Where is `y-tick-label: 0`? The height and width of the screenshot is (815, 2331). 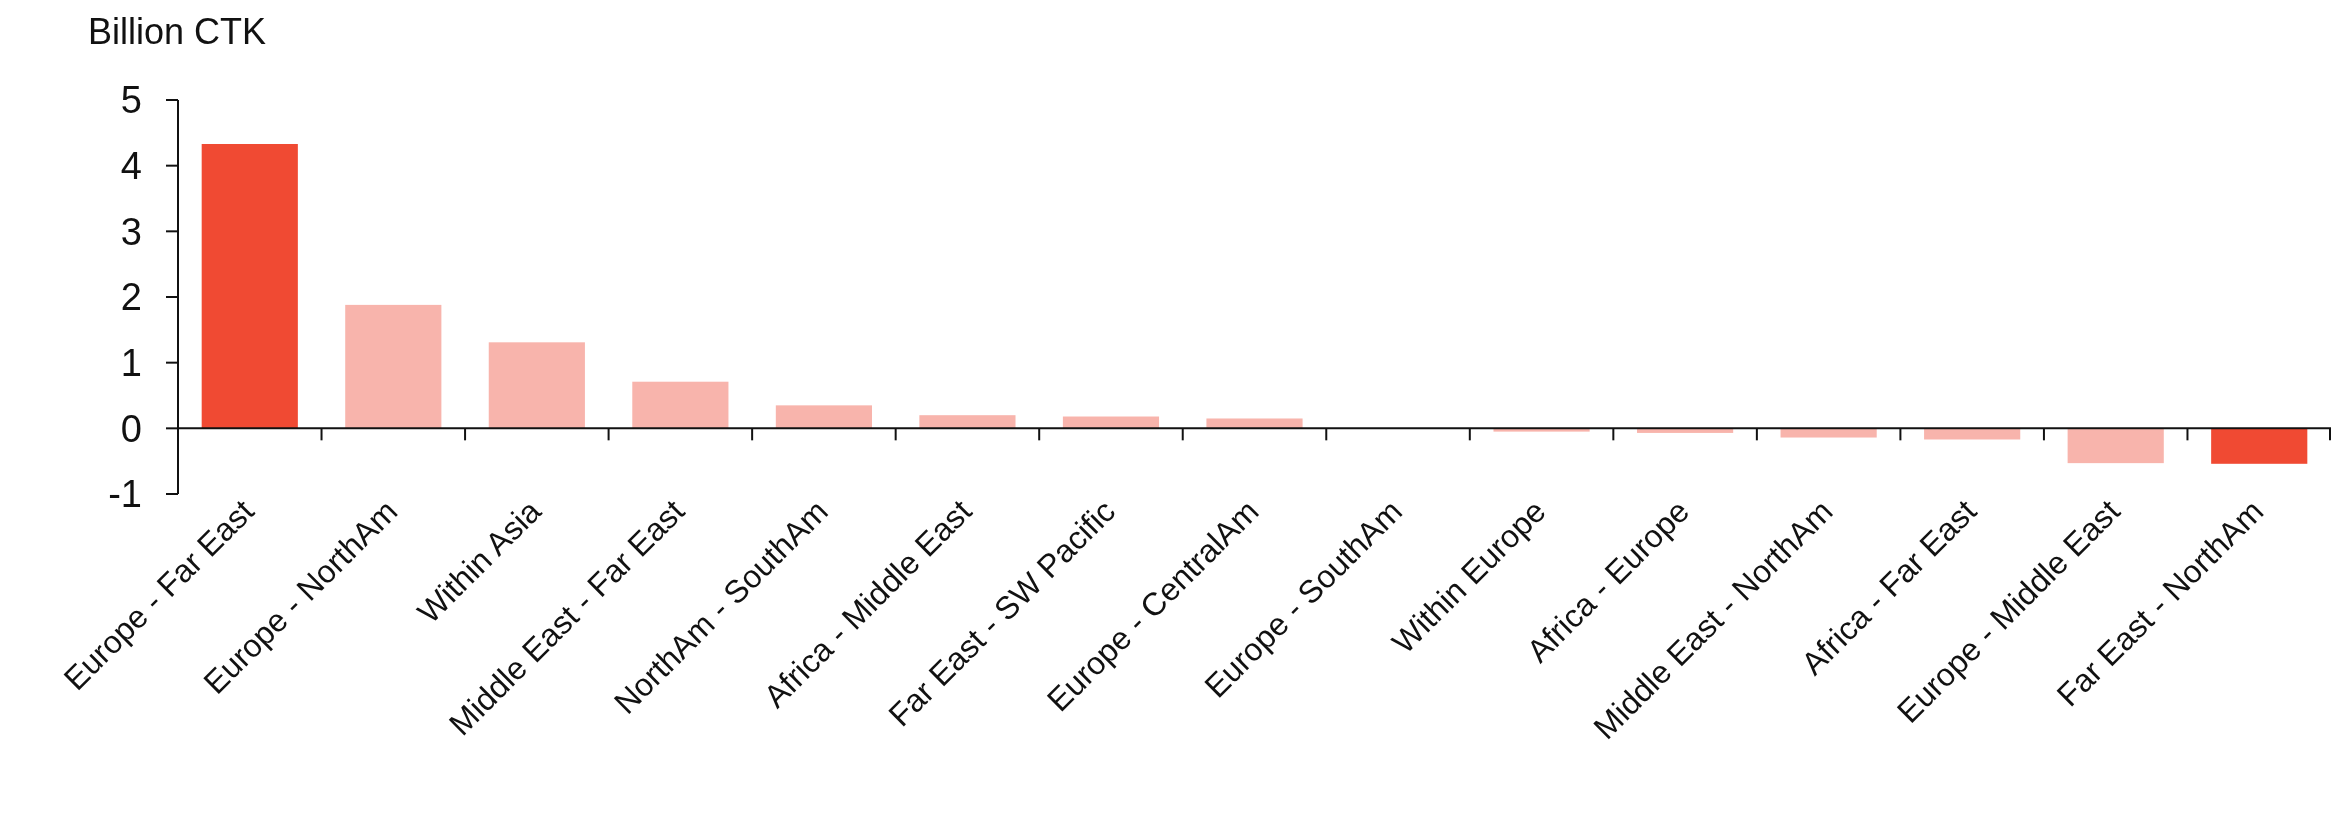 y-tick-label: 0 is located at coordinates (131, 428).